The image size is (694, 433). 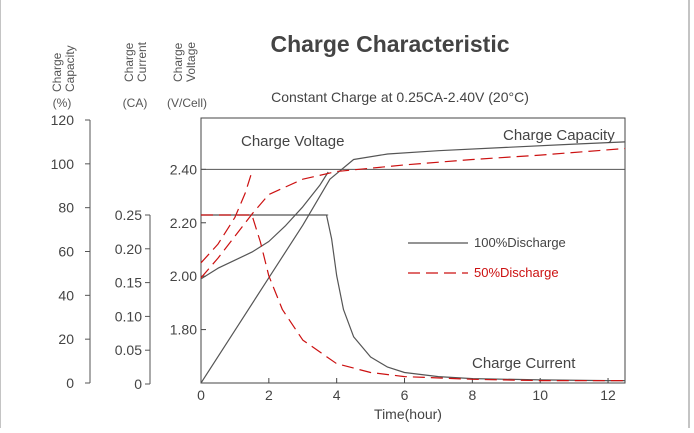 What do you see at coordinates (63, 120) in the screenshot?
I see `capacity-tick-label: 120` at bounding box center [63, 120].